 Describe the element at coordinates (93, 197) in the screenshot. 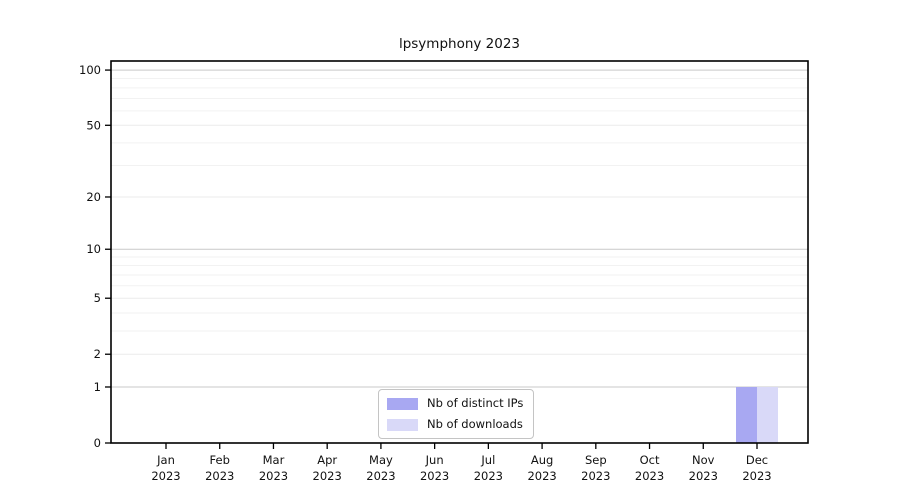

I see `y-tick-label: 20` at that location.